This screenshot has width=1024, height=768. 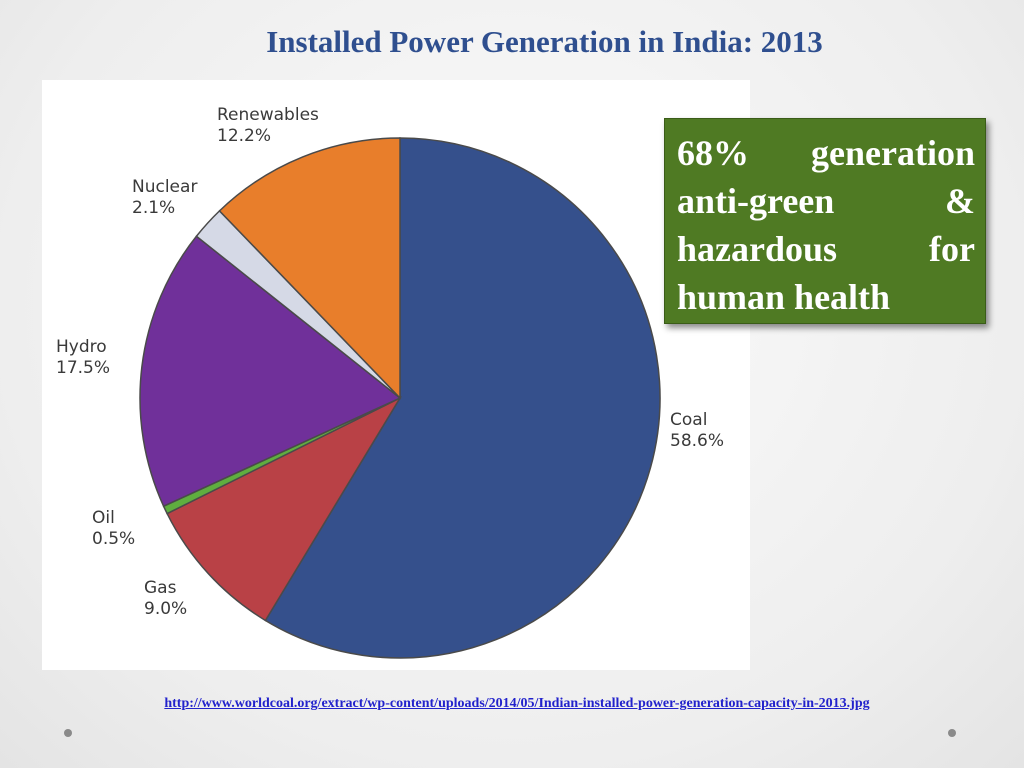 I want to click on slice-label-value: 58.6%, so click(x=697, y=441).